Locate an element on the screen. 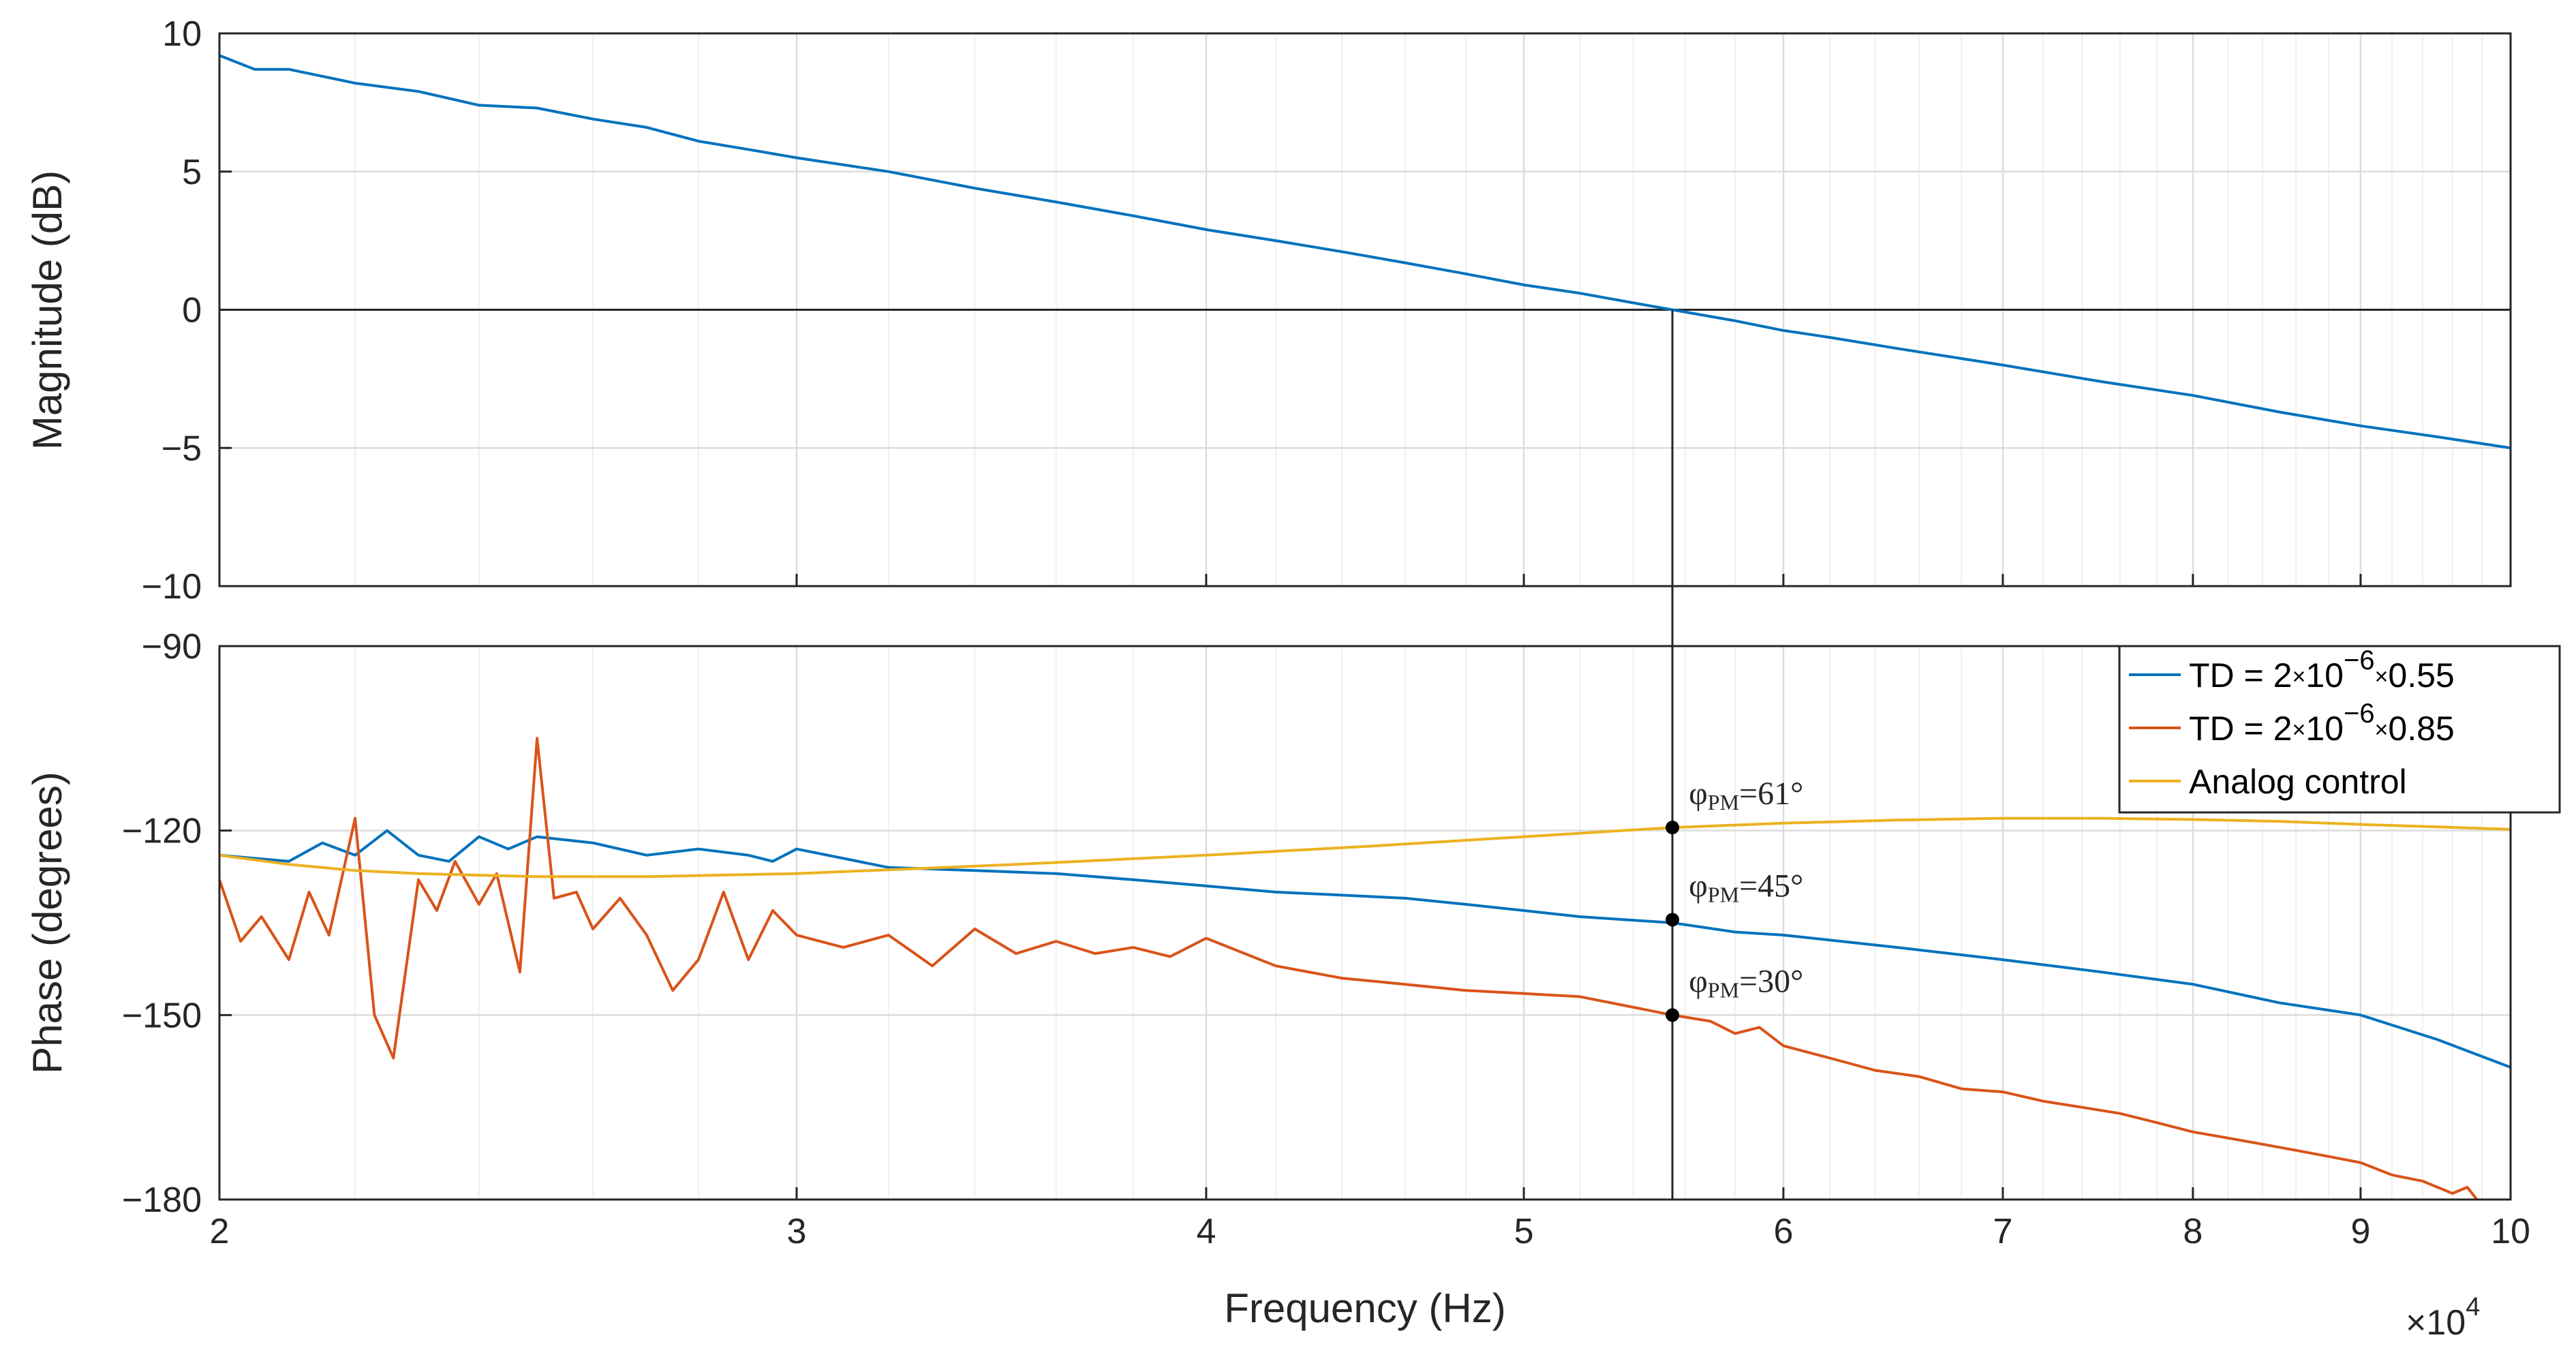  x-axis-label: Frequency (Hz) is located at coordinates (1364, 1308).